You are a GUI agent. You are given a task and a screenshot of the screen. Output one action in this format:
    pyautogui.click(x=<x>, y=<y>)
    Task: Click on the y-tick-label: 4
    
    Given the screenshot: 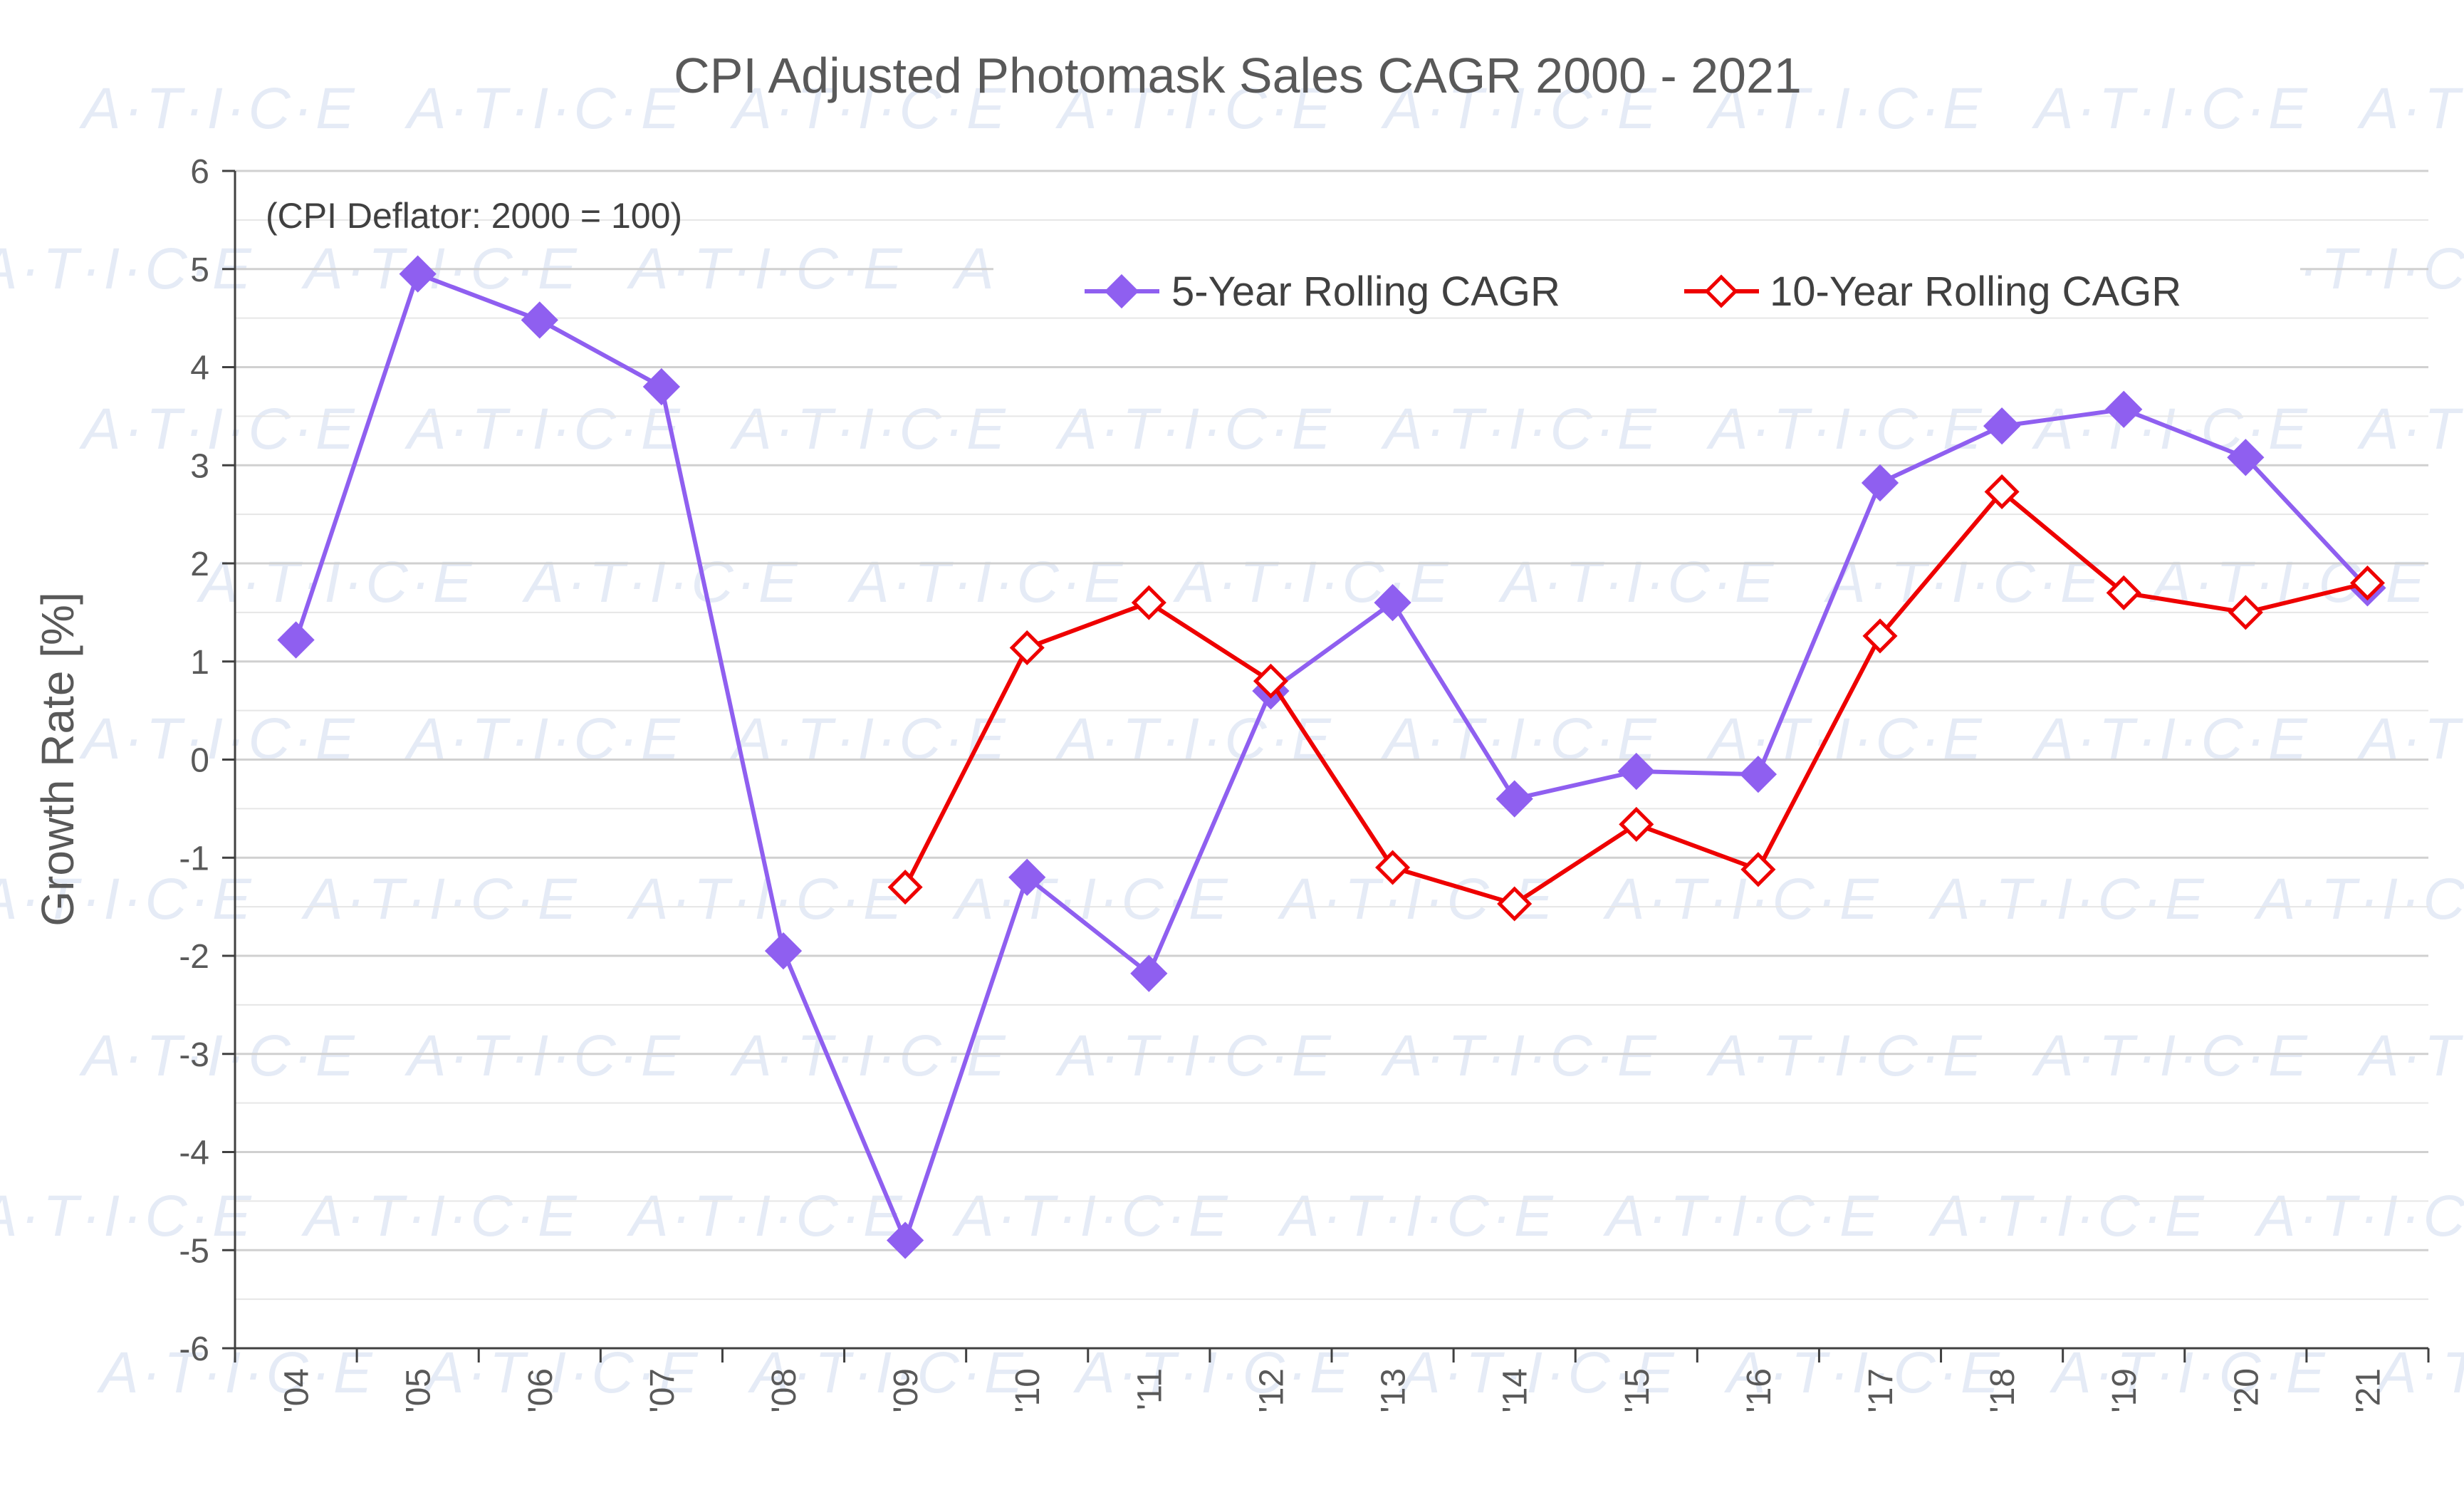 What is the action you would take?
    pyautogui.click(x=199, y=368)
    